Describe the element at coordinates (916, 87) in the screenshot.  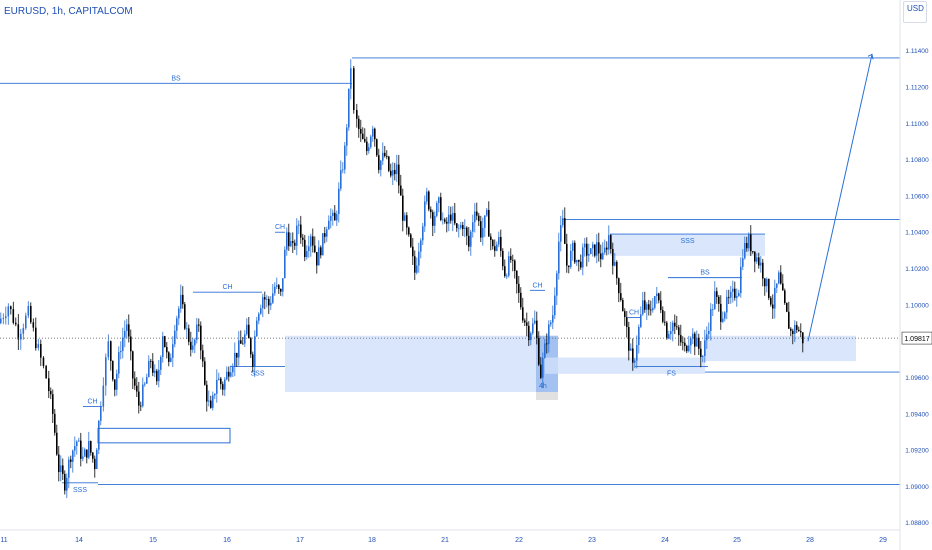
I see `y-tick-label: 1.11200` at that location.